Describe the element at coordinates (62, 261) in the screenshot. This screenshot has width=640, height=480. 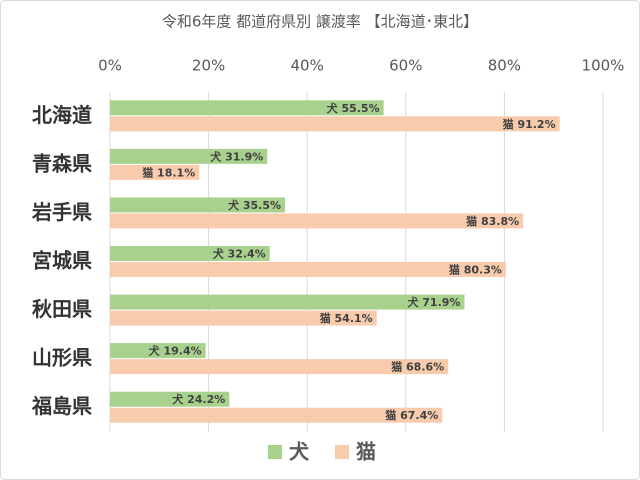
I see `y-tick-label: 宮城県` at that location.